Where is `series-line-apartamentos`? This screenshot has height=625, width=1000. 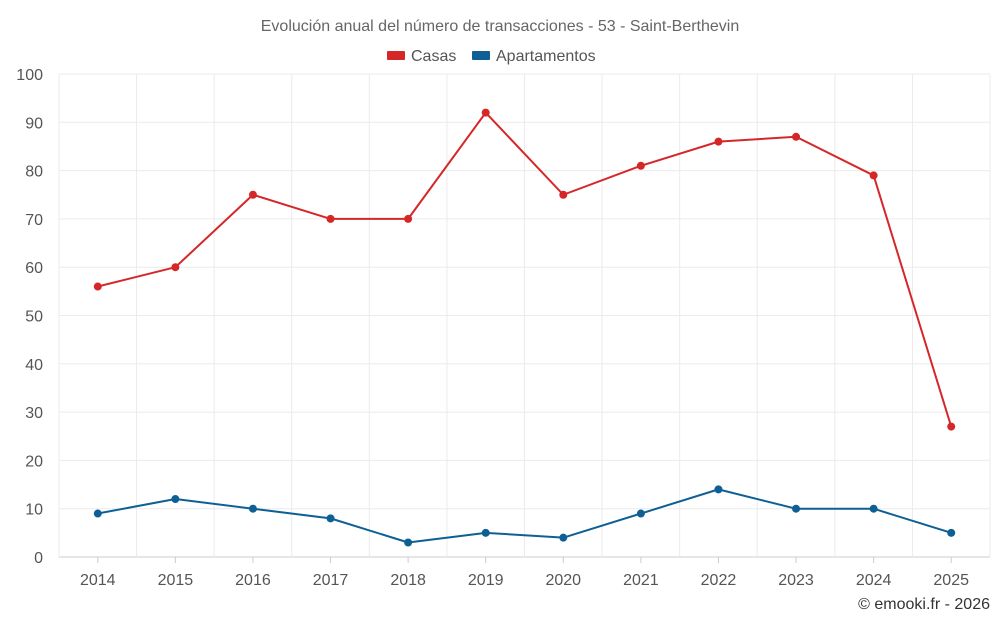 series-line-apartamentos is located at coordinates (524, 516).